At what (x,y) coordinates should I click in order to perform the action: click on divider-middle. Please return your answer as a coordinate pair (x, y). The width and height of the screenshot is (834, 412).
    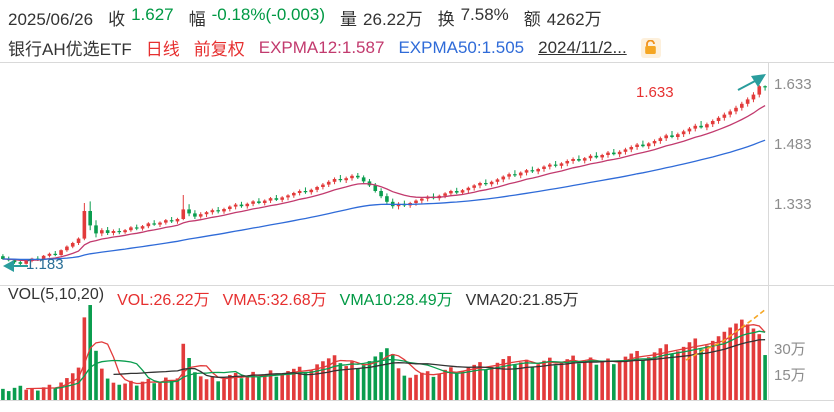
    Looking at the image, I should click on (417, 285).